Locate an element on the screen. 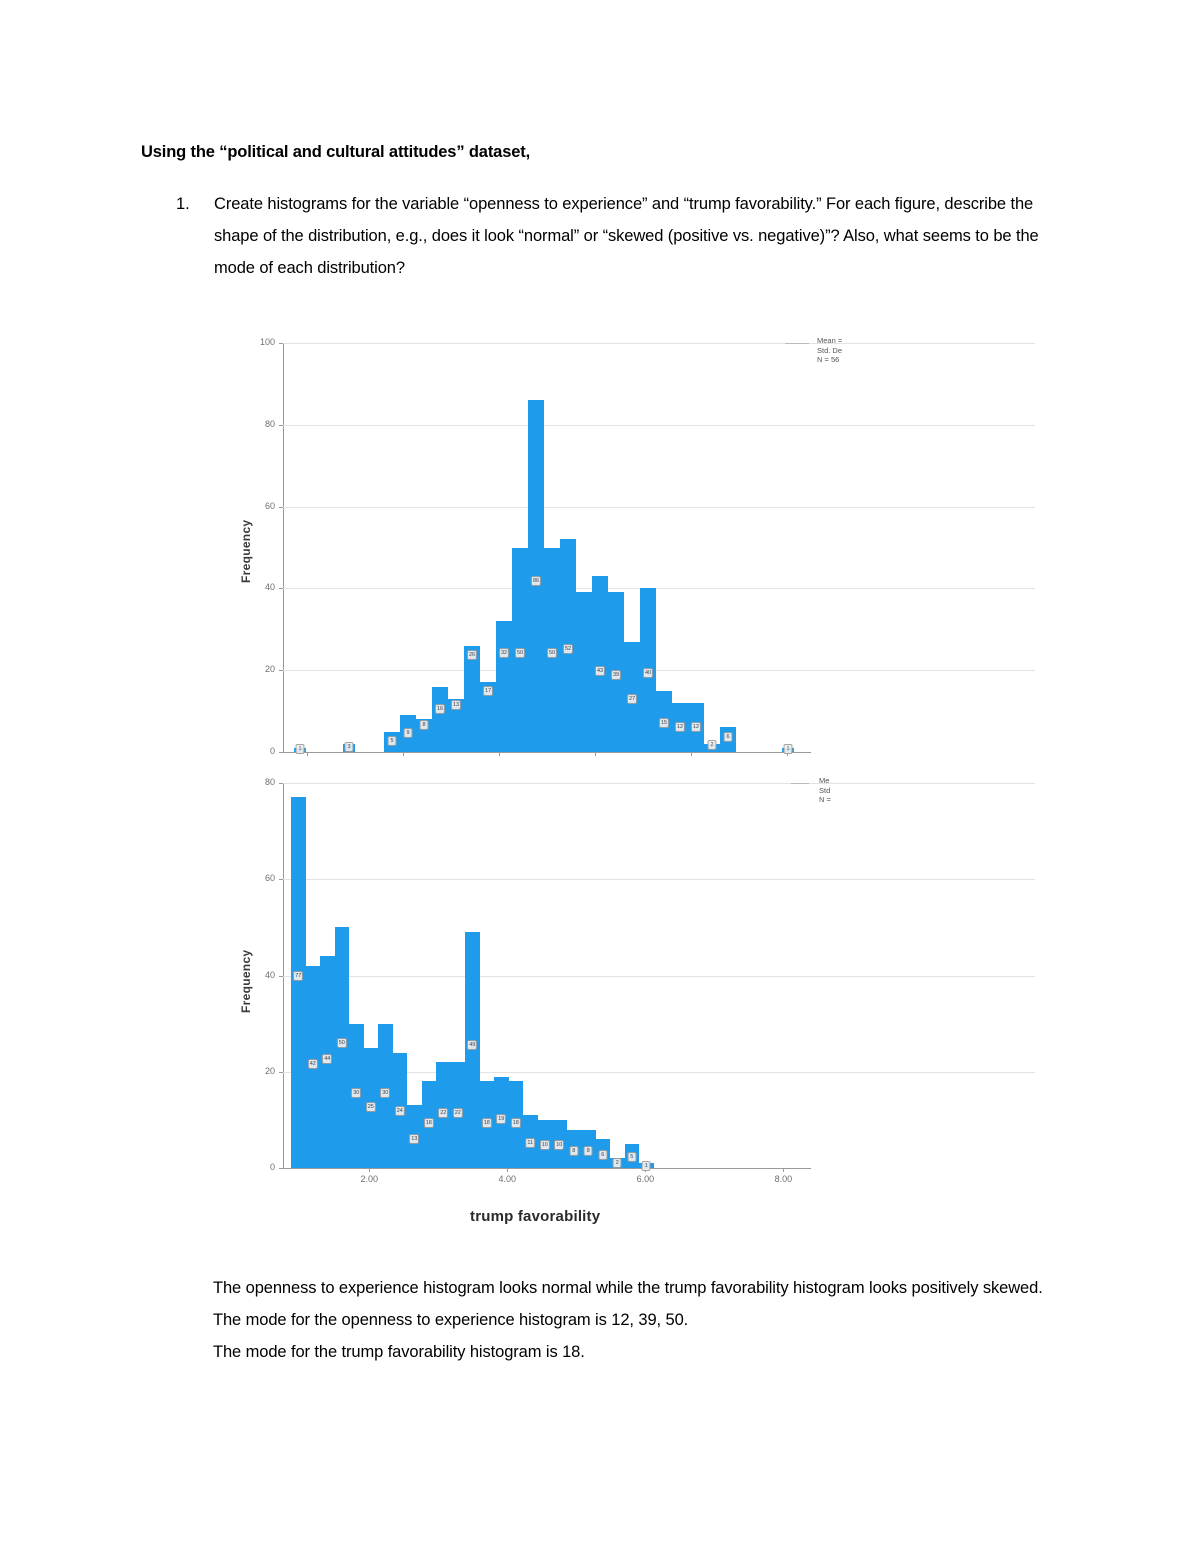 This screenshot has width=1200, height=1553. bar-value-label: 86 is located at coordinates (536, 581).